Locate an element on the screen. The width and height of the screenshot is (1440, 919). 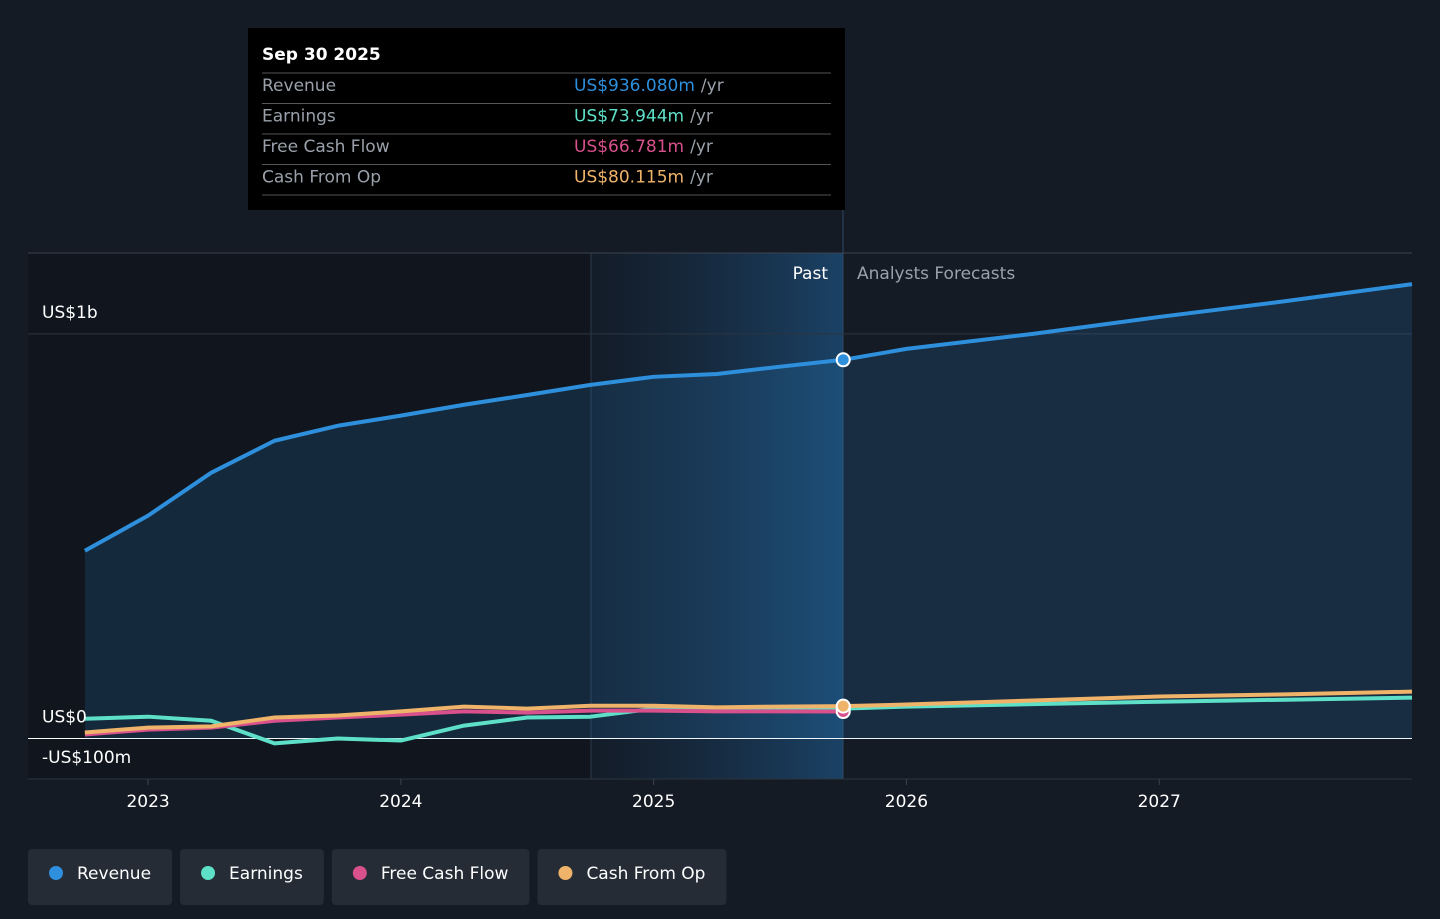
past-label: Past is located at coordinates (811, 274).